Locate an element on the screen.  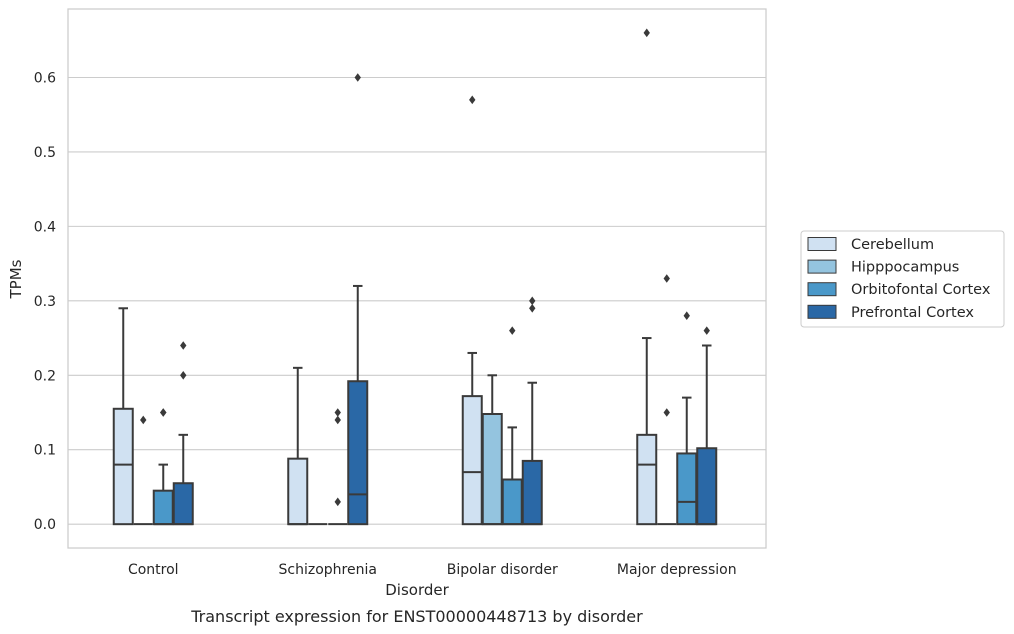
x-tick-label: Major depression is located at coordinates (677, 570).